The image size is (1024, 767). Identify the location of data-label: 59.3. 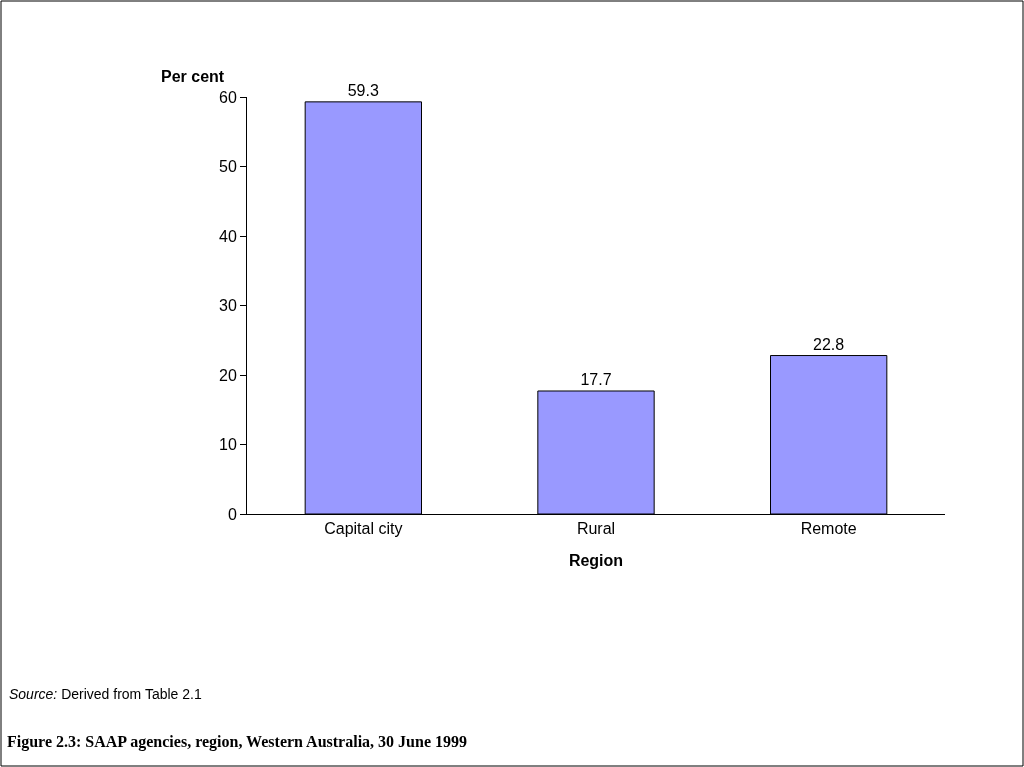
(363, 90).